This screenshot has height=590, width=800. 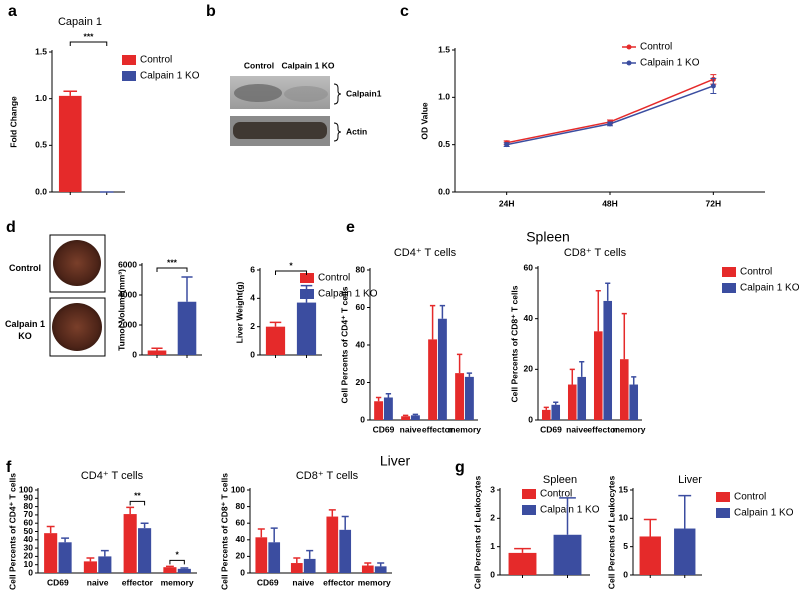 What do you see at coordinates (624, 489) in the screenshot?
I see `y-tick-label: 15` at bounding box center [624, 489].